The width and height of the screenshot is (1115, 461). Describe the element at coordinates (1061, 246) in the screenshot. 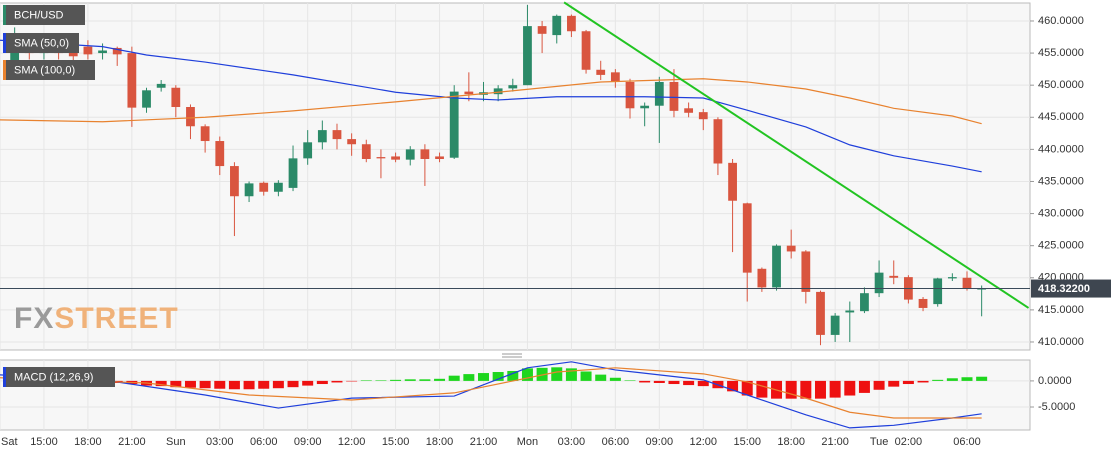

I see `y-tick-label: 425.0000` at that location.